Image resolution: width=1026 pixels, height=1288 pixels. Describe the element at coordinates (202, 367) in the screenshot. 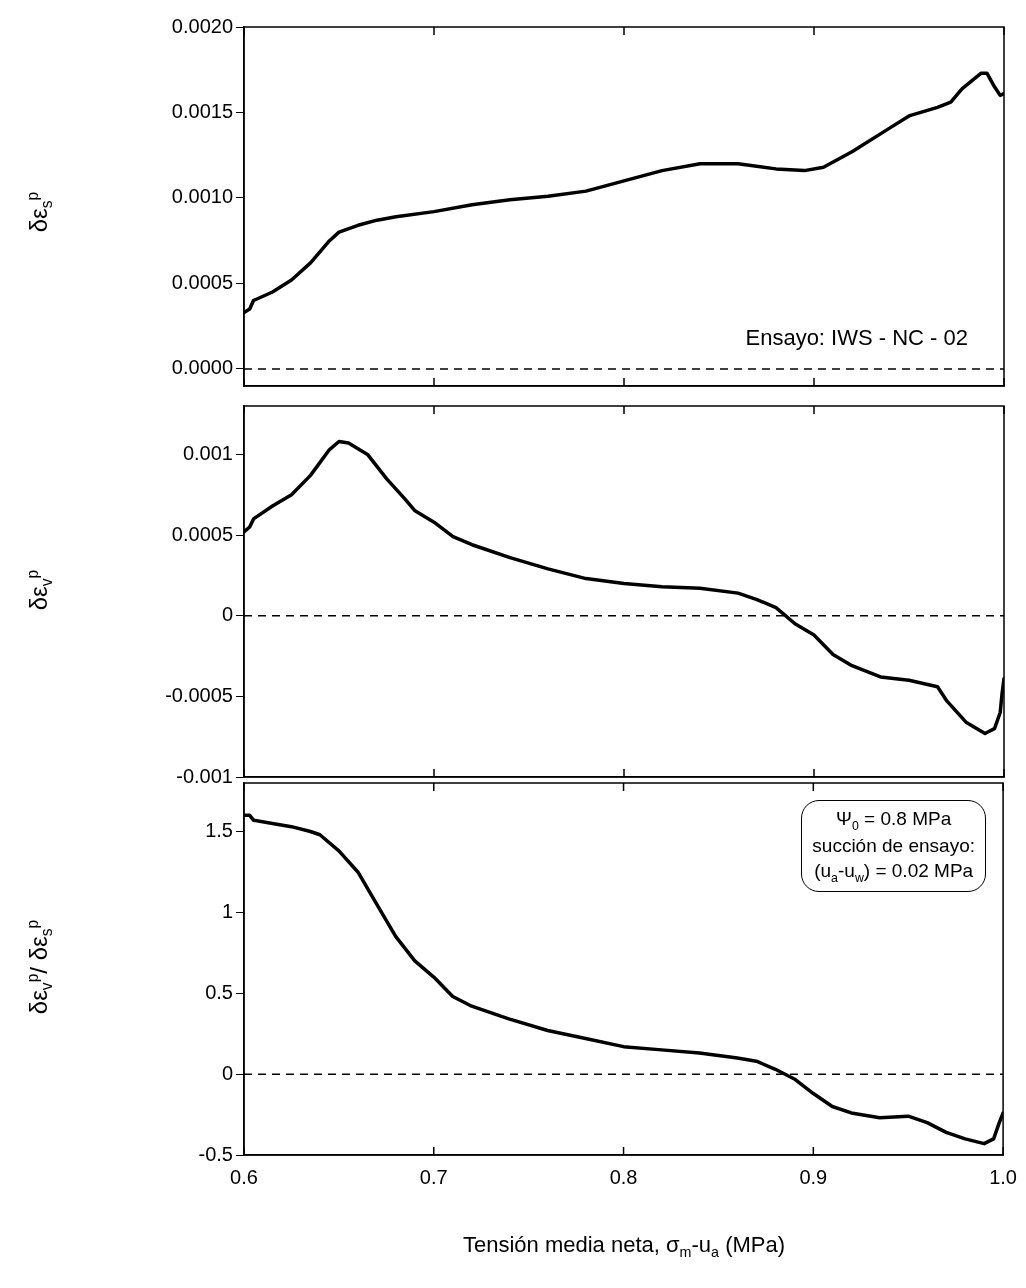

I see `y-tick-label: 0.0000` at that location.